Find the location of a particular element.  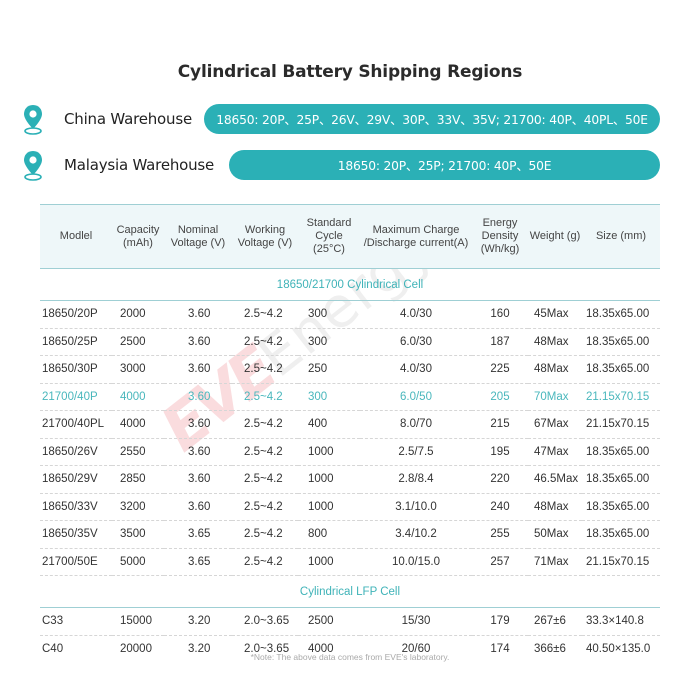

table-cell: 3000 is located at coordinates (138, 369).